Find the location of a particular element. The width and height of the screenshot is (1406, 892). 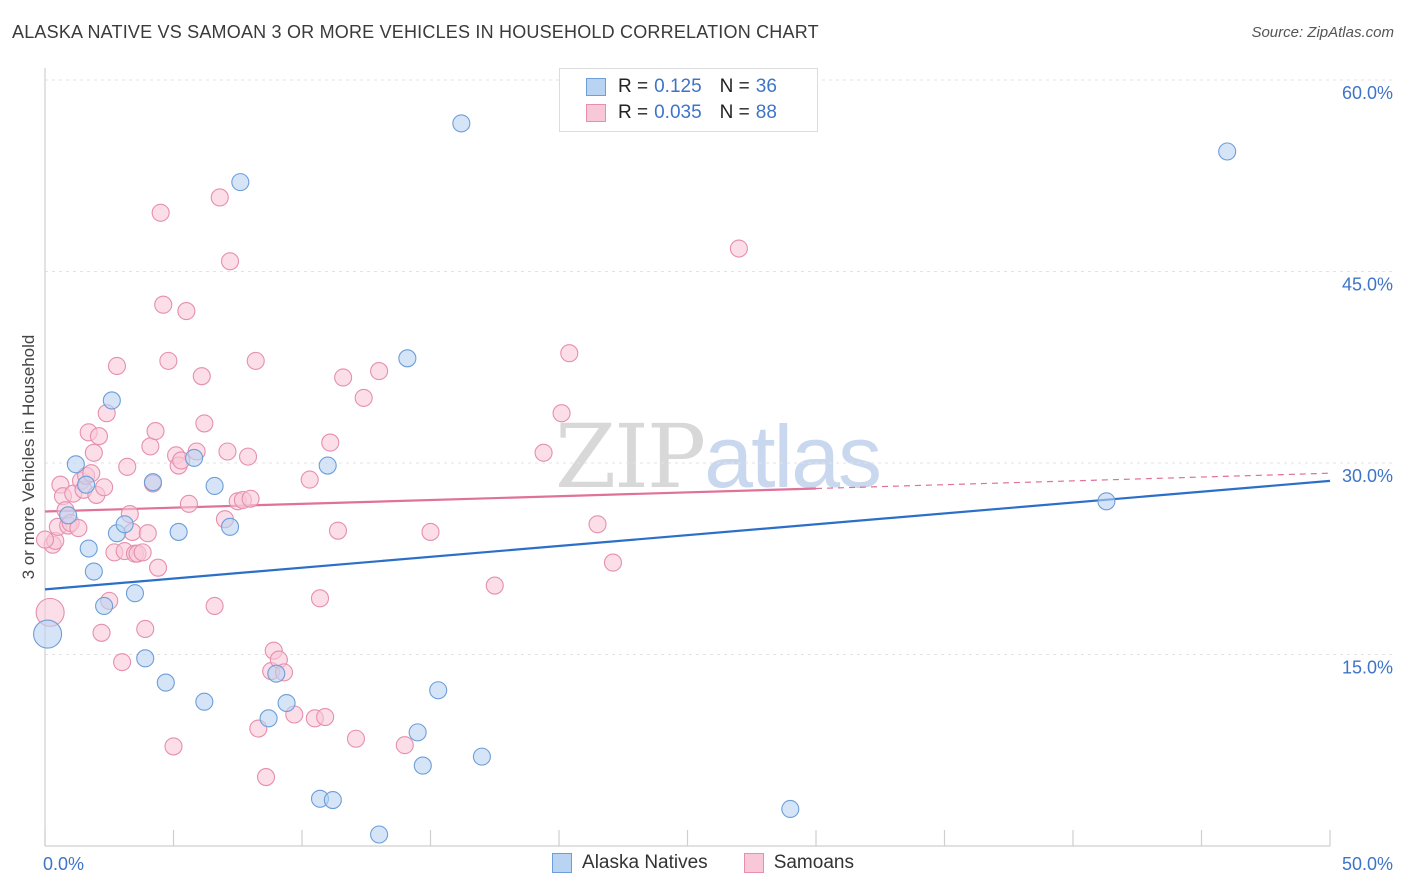

legend-row-samoan: R = 0.035 N = 88 is located at coordinates (681, 113).